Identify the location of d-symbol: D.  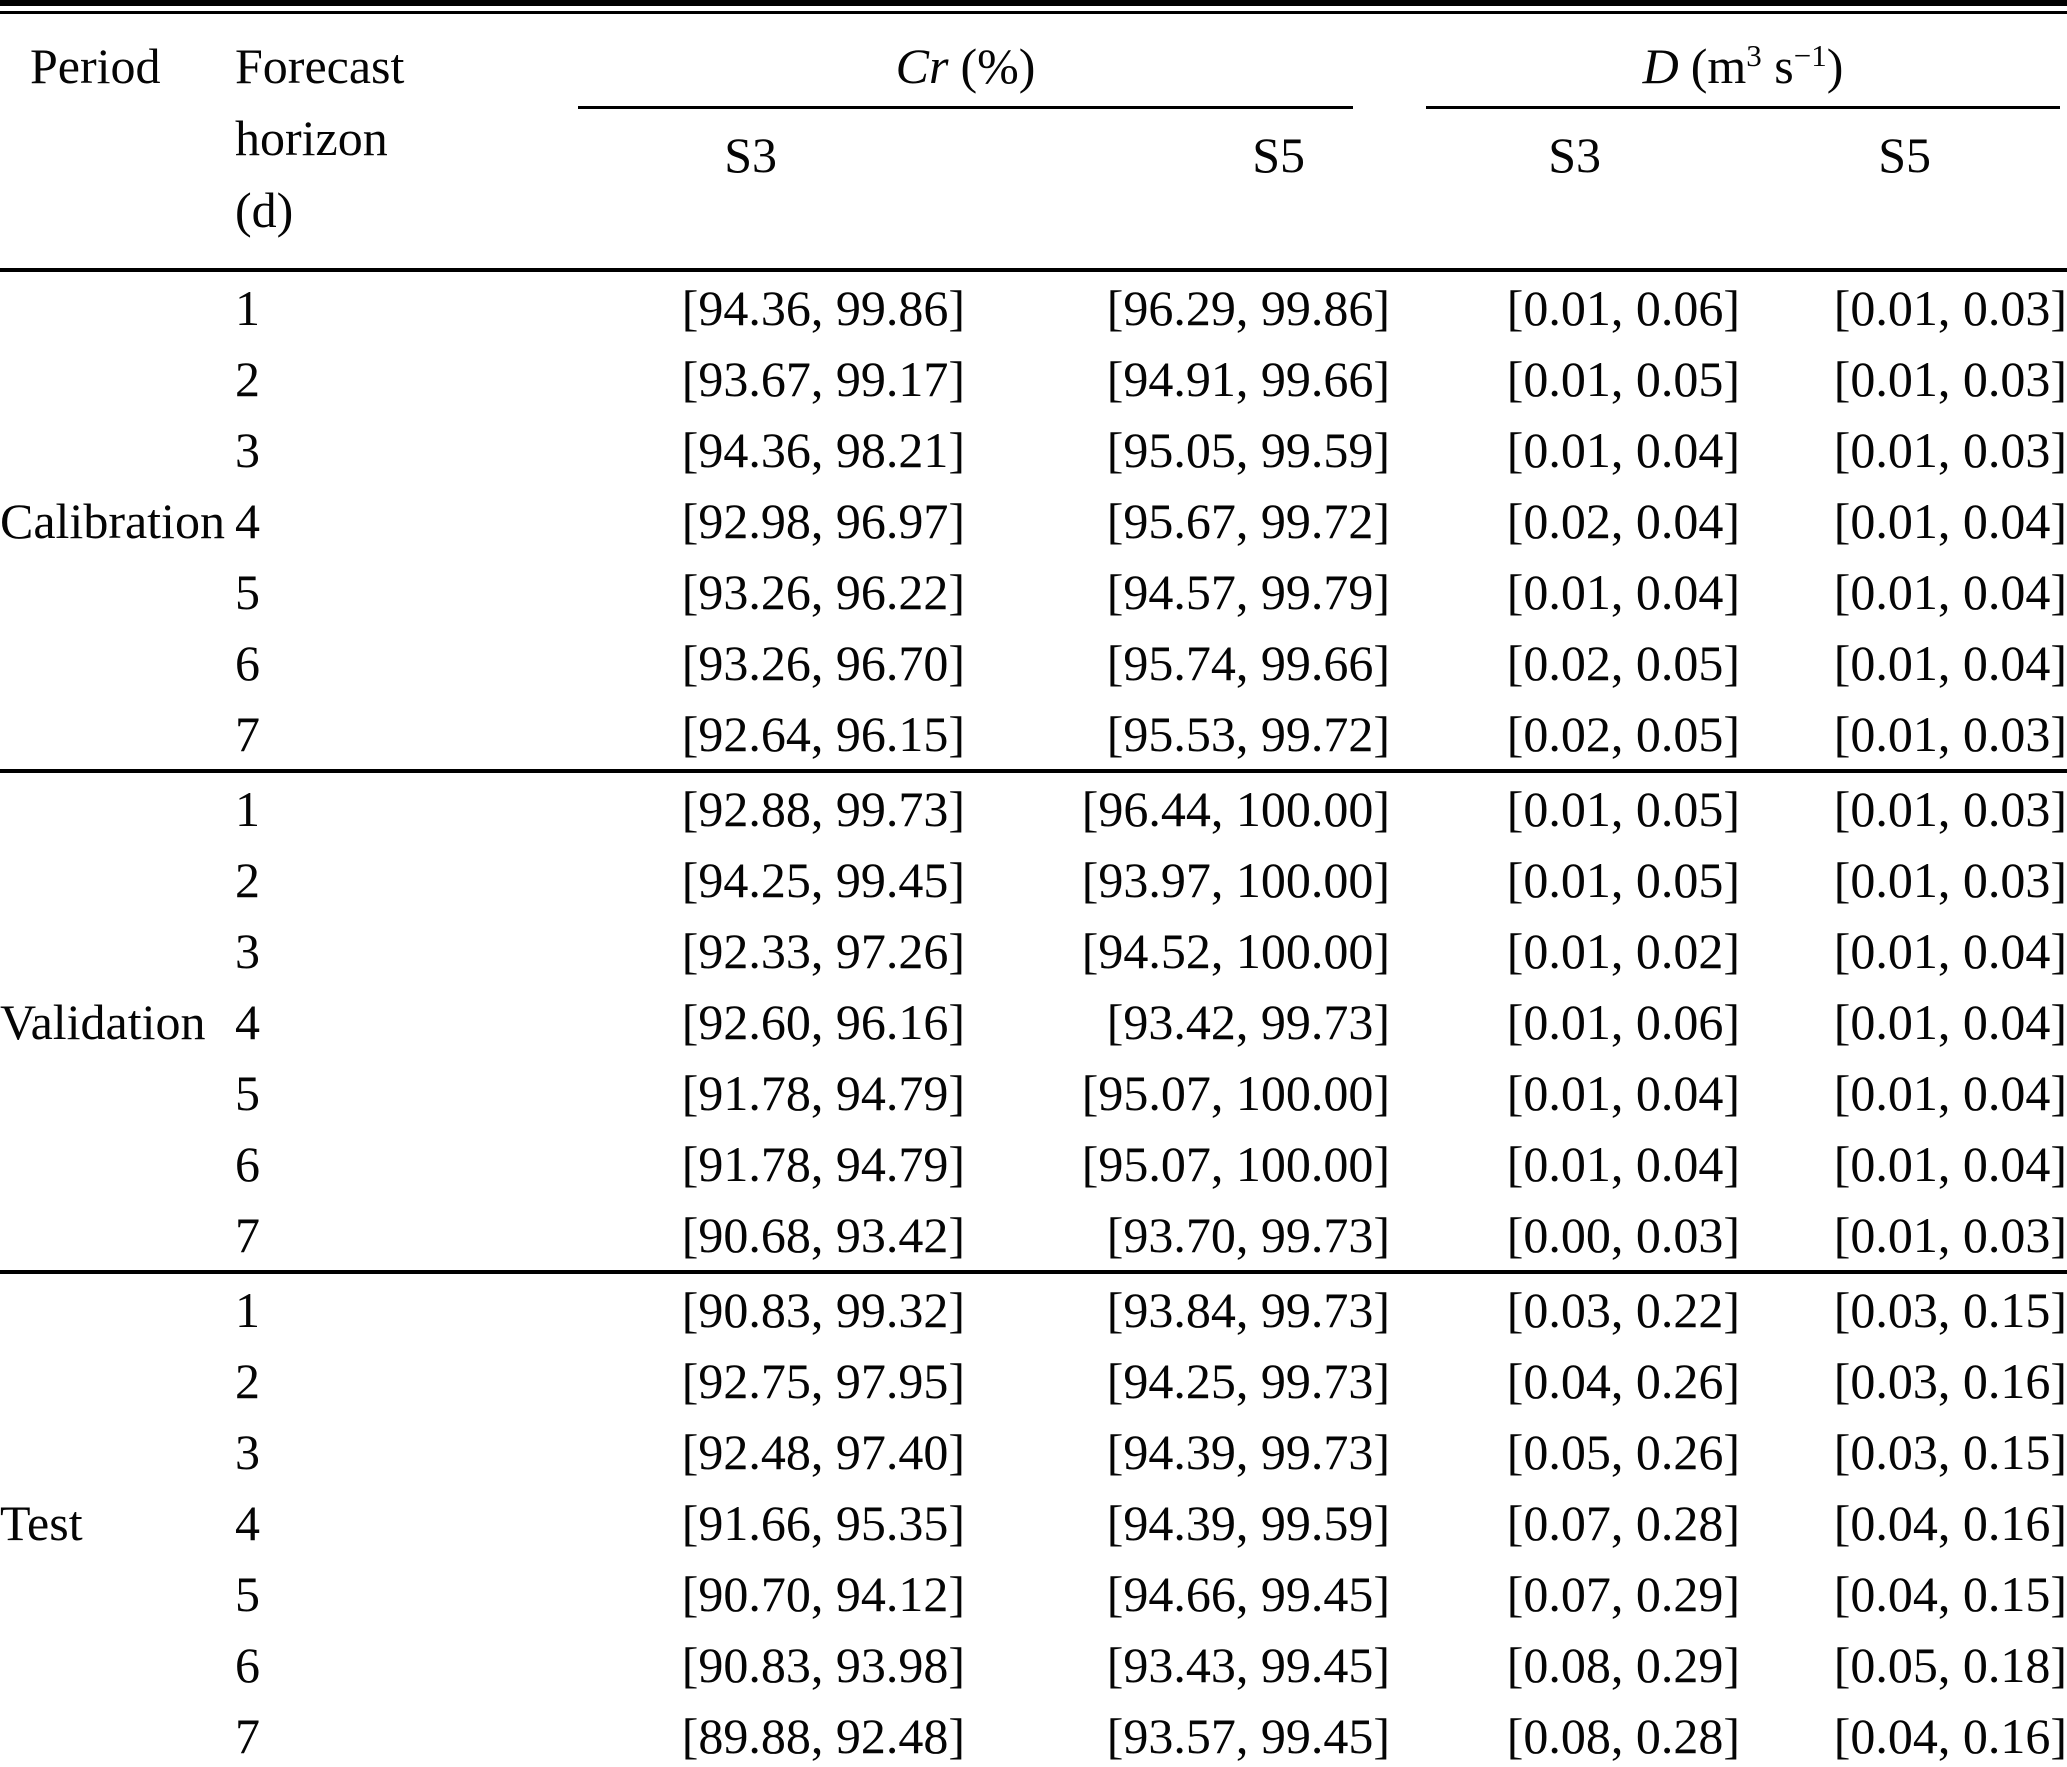
(1660, 66).